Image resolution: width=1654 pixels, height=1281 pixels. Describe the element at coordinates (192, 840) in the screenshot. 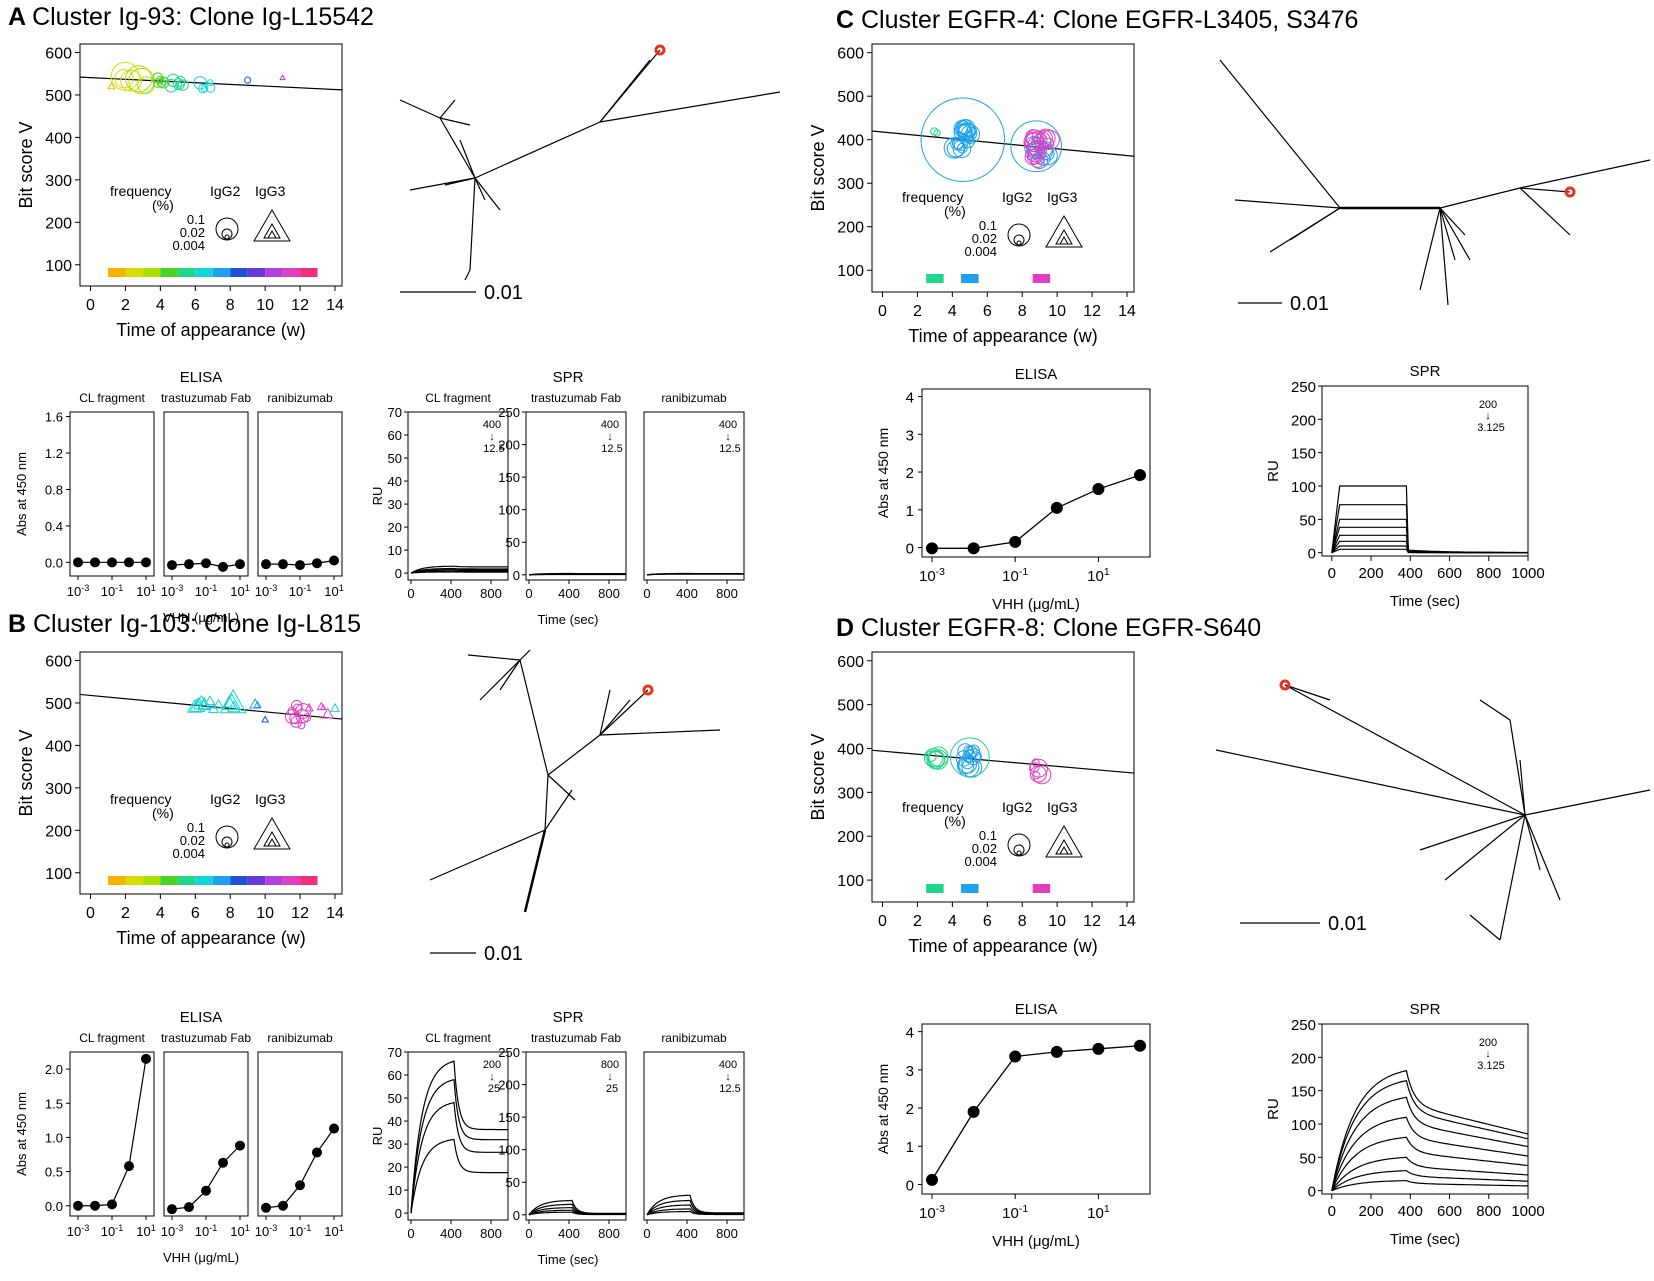

I see `legend-value-B: 0.02` at that location.